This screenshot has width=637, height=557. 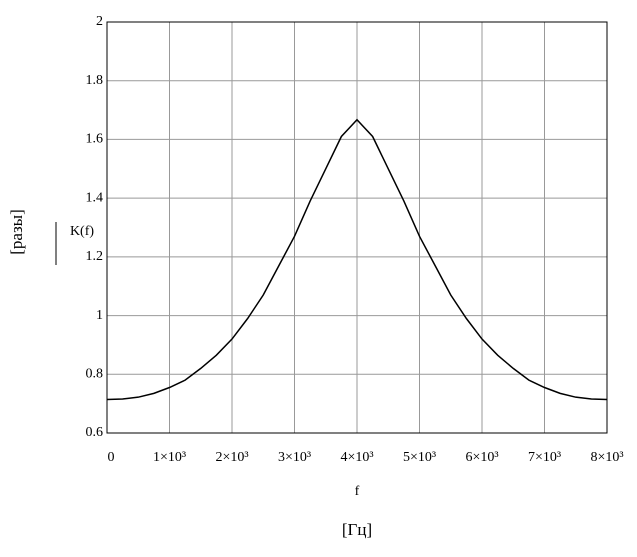 What do you see at coordinates (231, 457) in the screenshot?
I see `x-tick-label: 2×10³` at bounding box center [231, 457].